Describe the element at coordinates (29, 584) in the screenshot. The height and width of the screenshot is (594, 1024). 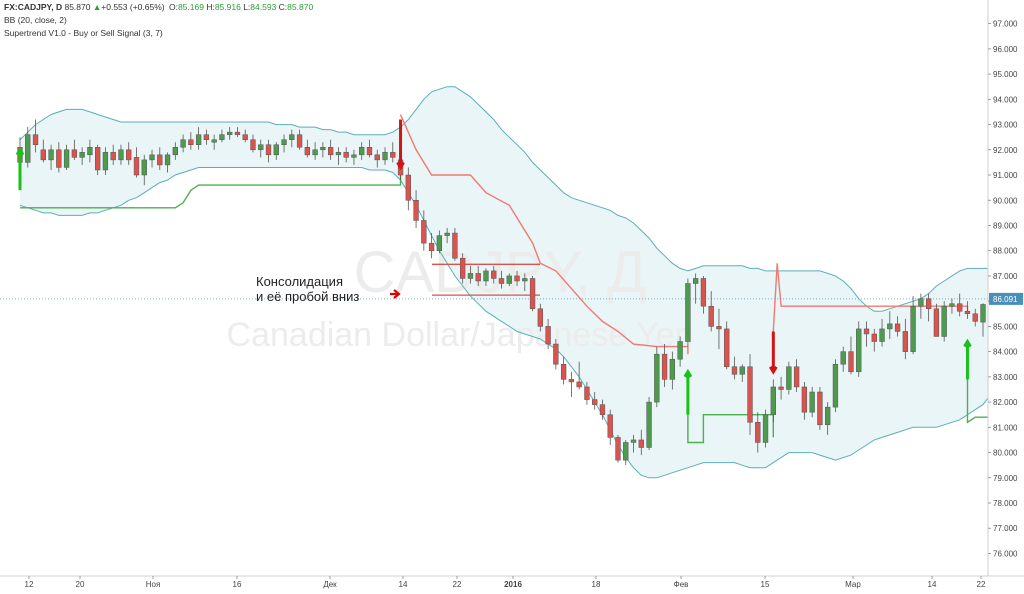
I see `x-tick-label: 12` at that location.